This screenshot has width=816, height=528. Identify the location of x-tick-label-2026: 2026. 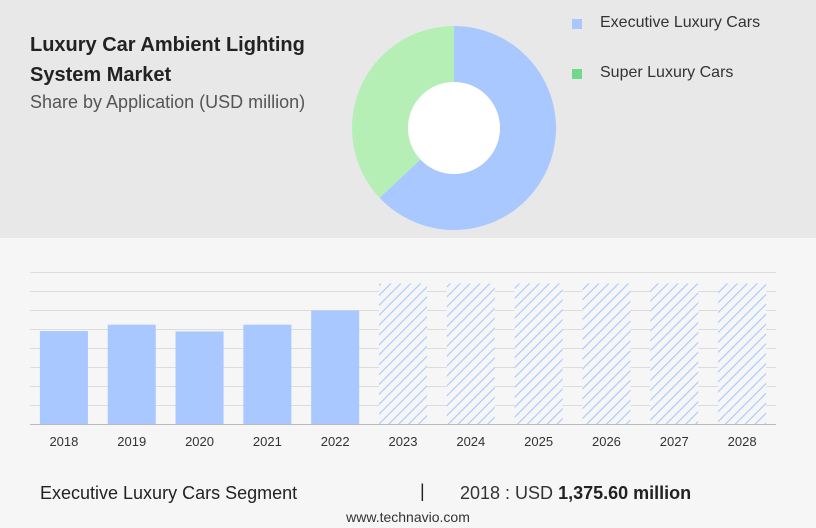
(606, 441).